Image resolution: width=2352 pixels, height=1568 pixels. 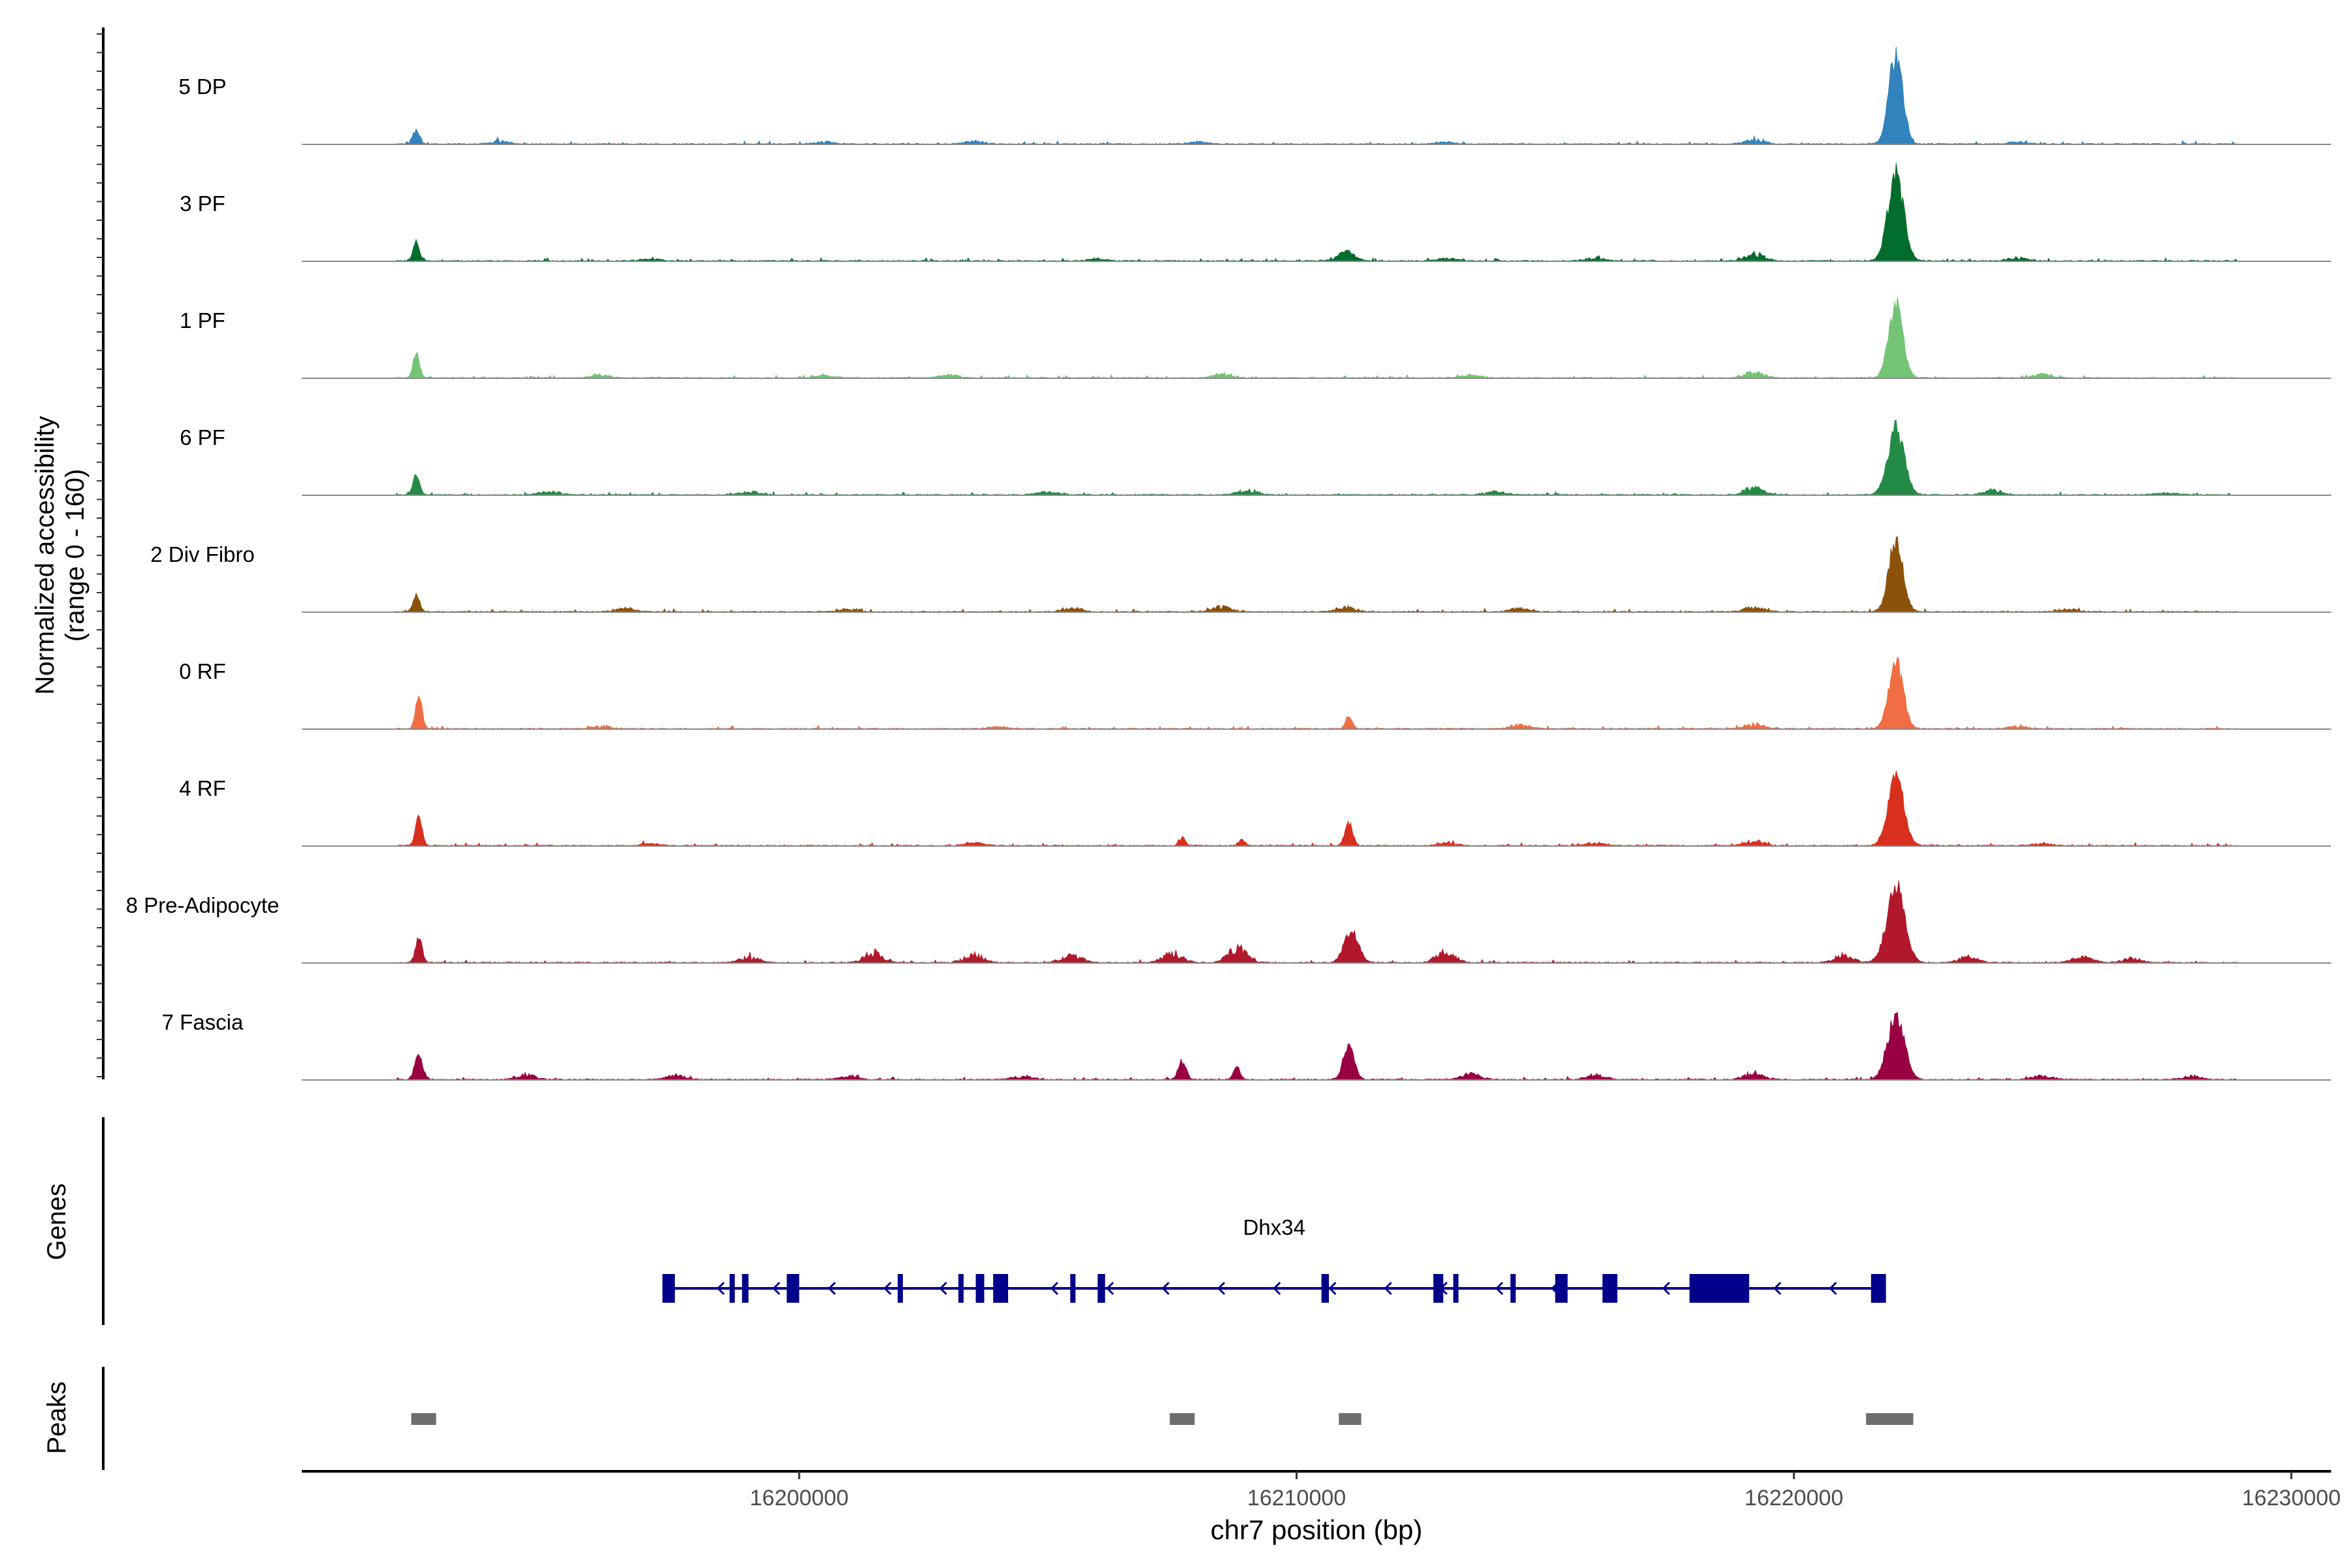 I want to click on track-2: 1 PF, so click(x=1255, y=338).